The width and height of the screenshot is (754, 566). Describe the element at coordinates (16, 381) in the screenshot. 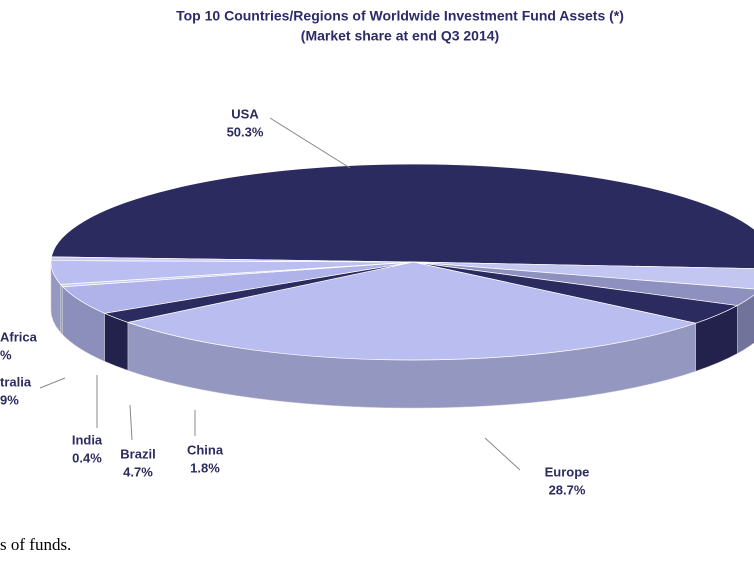

I see `slice-label: tralia` at that location.